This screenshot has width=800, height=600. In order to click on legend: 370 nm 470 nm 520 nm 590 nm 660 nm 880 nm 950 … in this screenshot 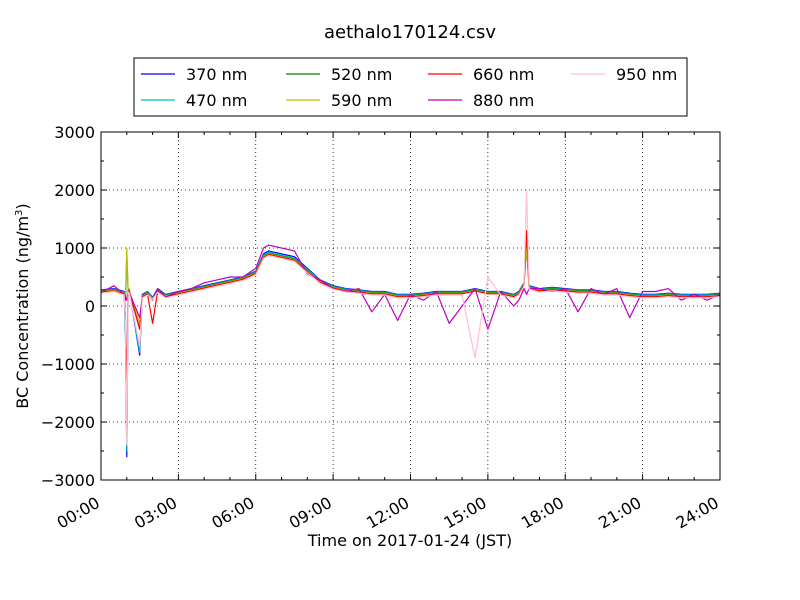, I will do `click(410, 87)`.